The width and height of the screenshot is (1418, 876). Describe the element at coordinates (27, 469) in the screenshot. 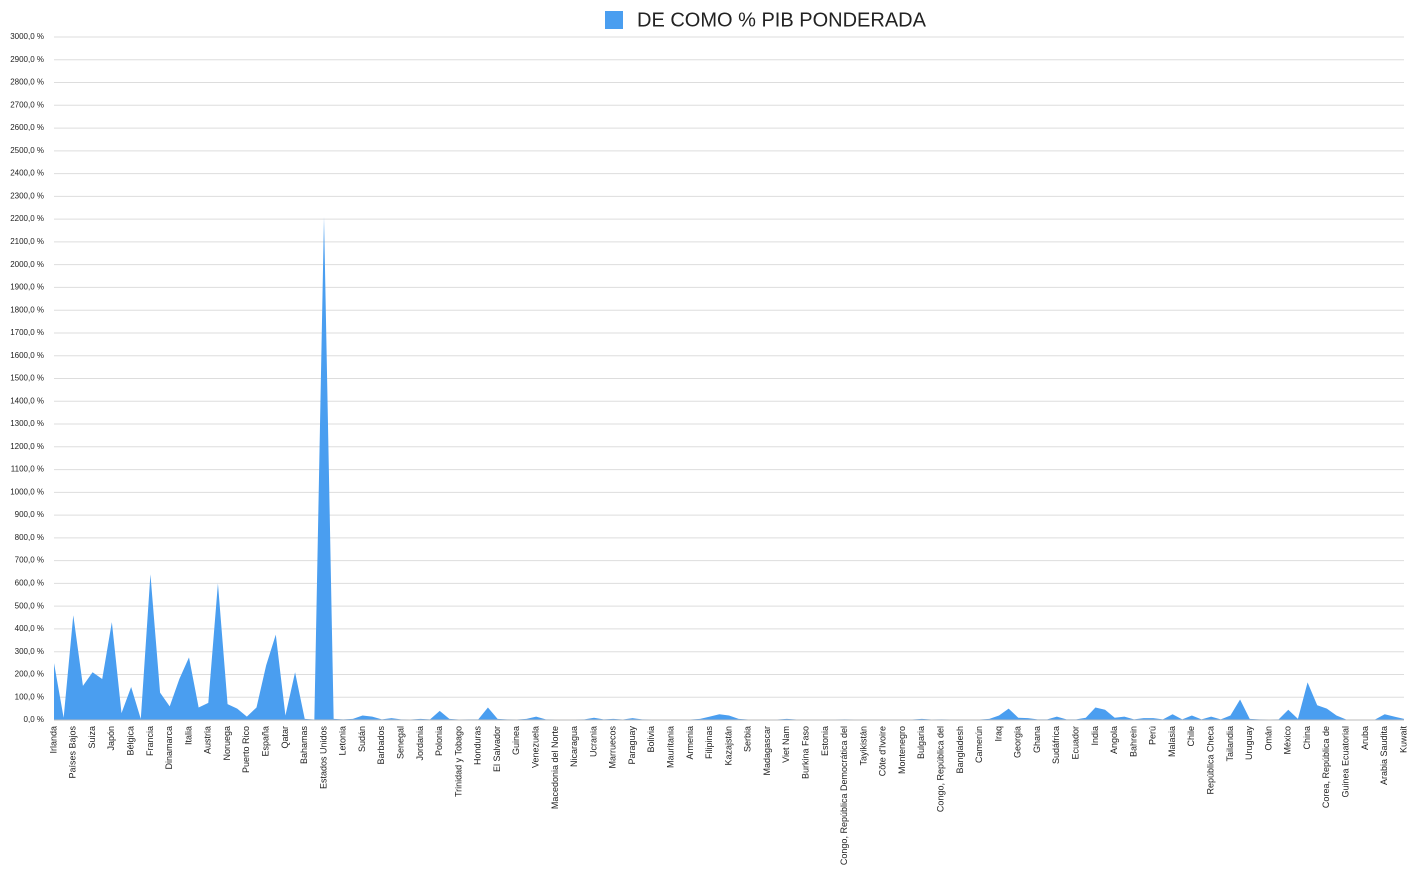

I see `y-tick-label: 1100,0 %` at that location.